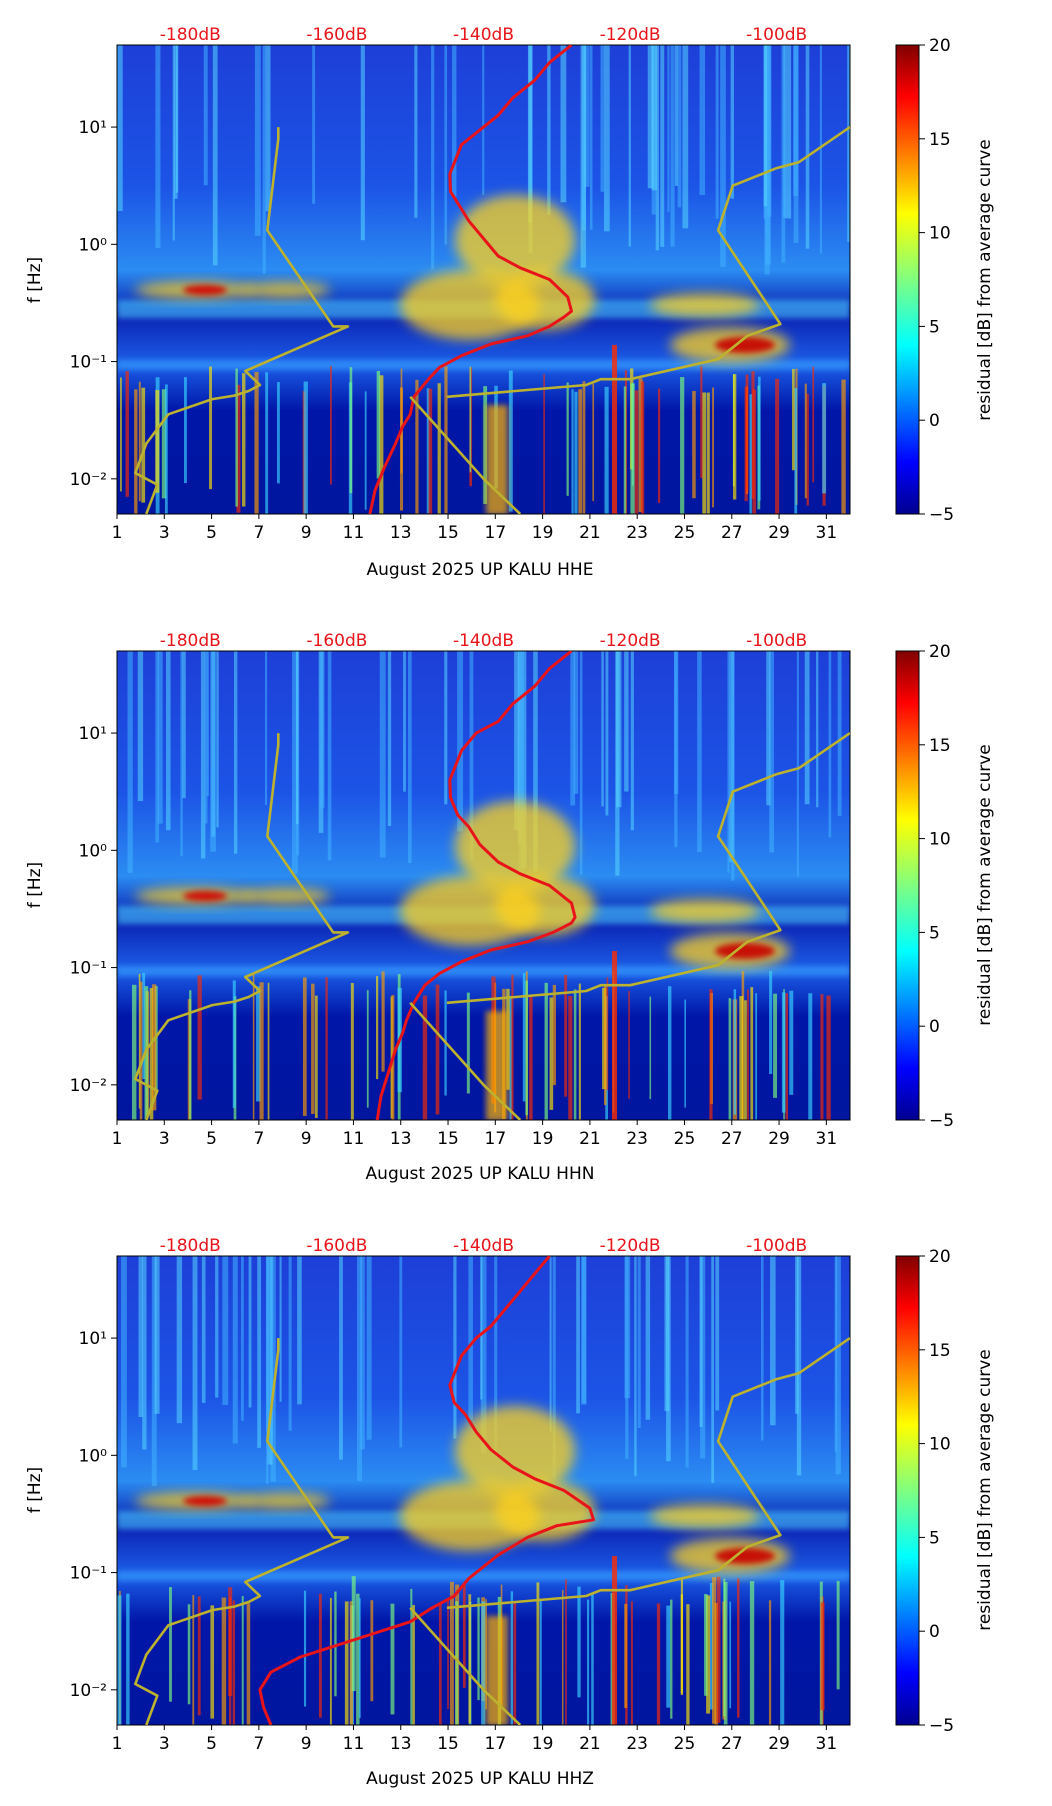  I want to click on x-tick-label: 31, so click(827, 1139).